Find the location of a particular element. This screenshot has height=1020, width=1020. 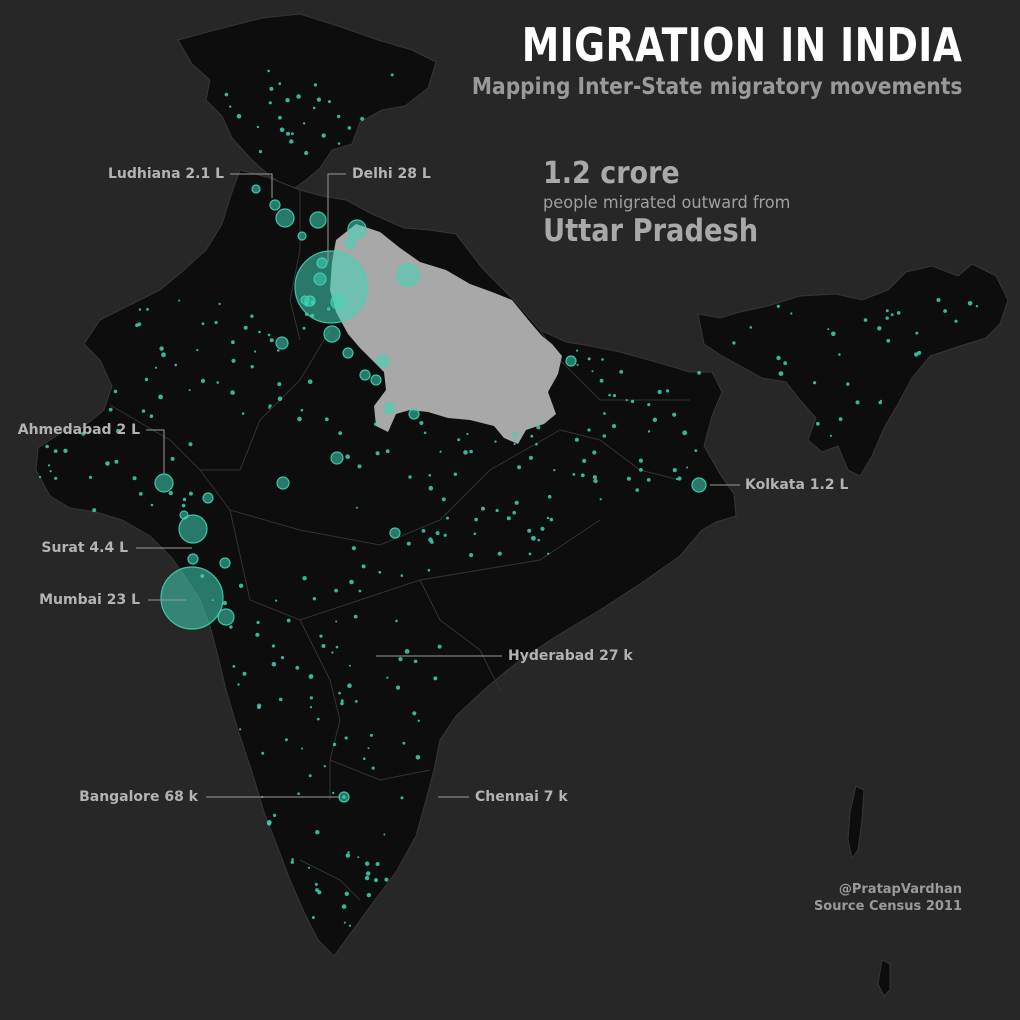

credit-author: @PratapVardhan is located at coordinates (900, 889).